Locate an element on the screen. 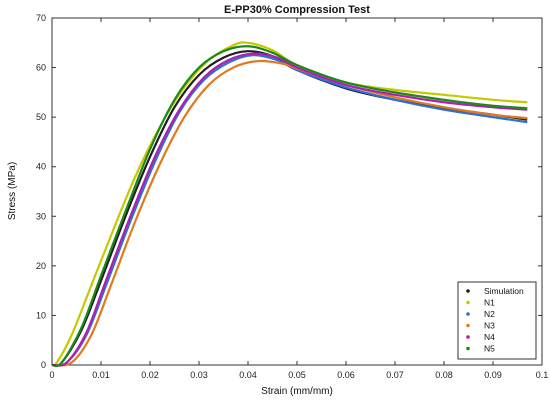 The image size is (550, 401). x-tick-label: 0.04 is located at coordinates (248, 375).